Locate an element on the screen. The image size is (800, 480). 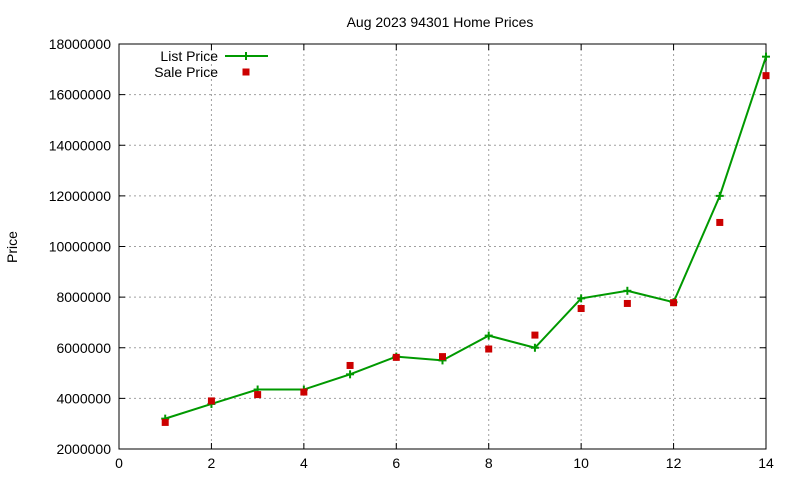
legend-label: List Price is located at coordinates (189, 56).